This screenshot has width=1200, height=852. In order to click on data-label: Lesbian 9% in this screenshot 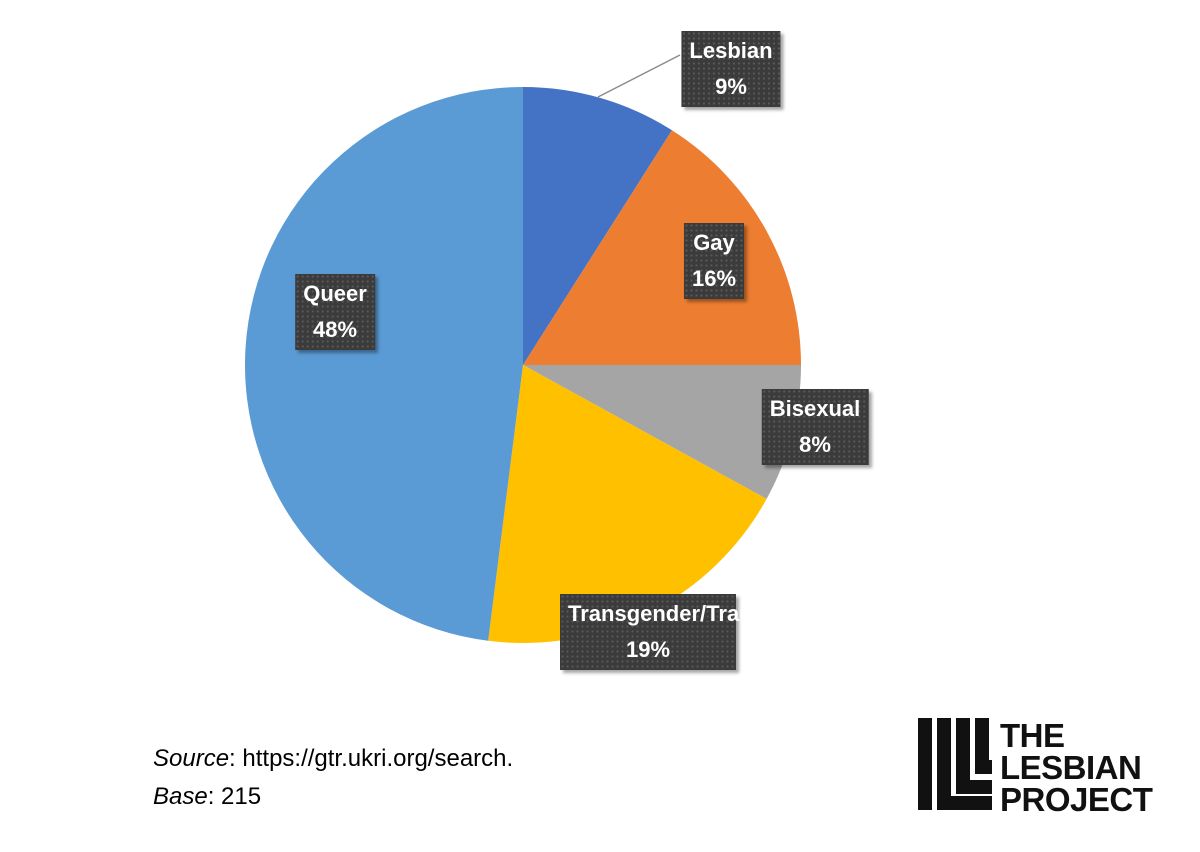, I will do `click(731, 69)`.